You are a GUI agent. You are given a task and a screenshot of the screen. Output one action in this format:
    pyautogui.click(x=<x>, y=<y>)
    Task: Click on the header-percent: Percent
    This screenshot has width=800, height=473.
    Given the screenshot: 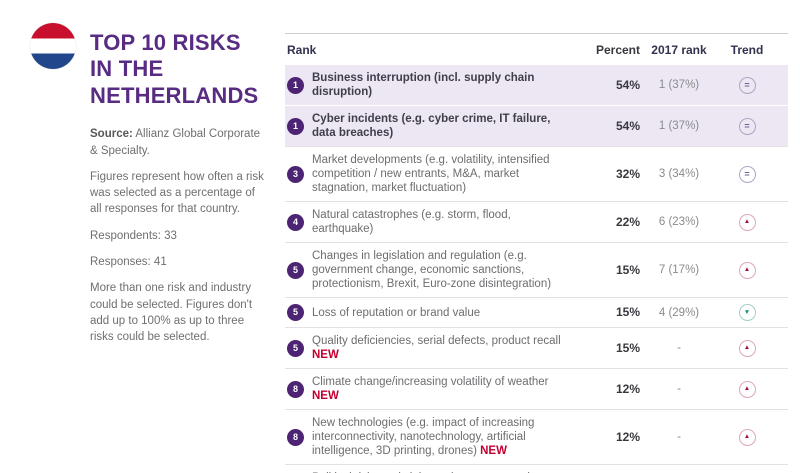 What is the action you would take?
    pyautogui.click(x=617, y=50)
    